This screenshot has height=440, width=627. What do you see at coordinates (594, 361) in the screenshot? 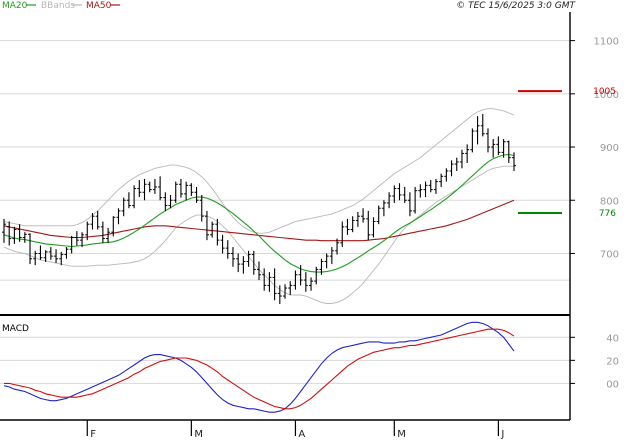
I see `macd-y-axis: 40 20 00` at bounding box center [594, 361].